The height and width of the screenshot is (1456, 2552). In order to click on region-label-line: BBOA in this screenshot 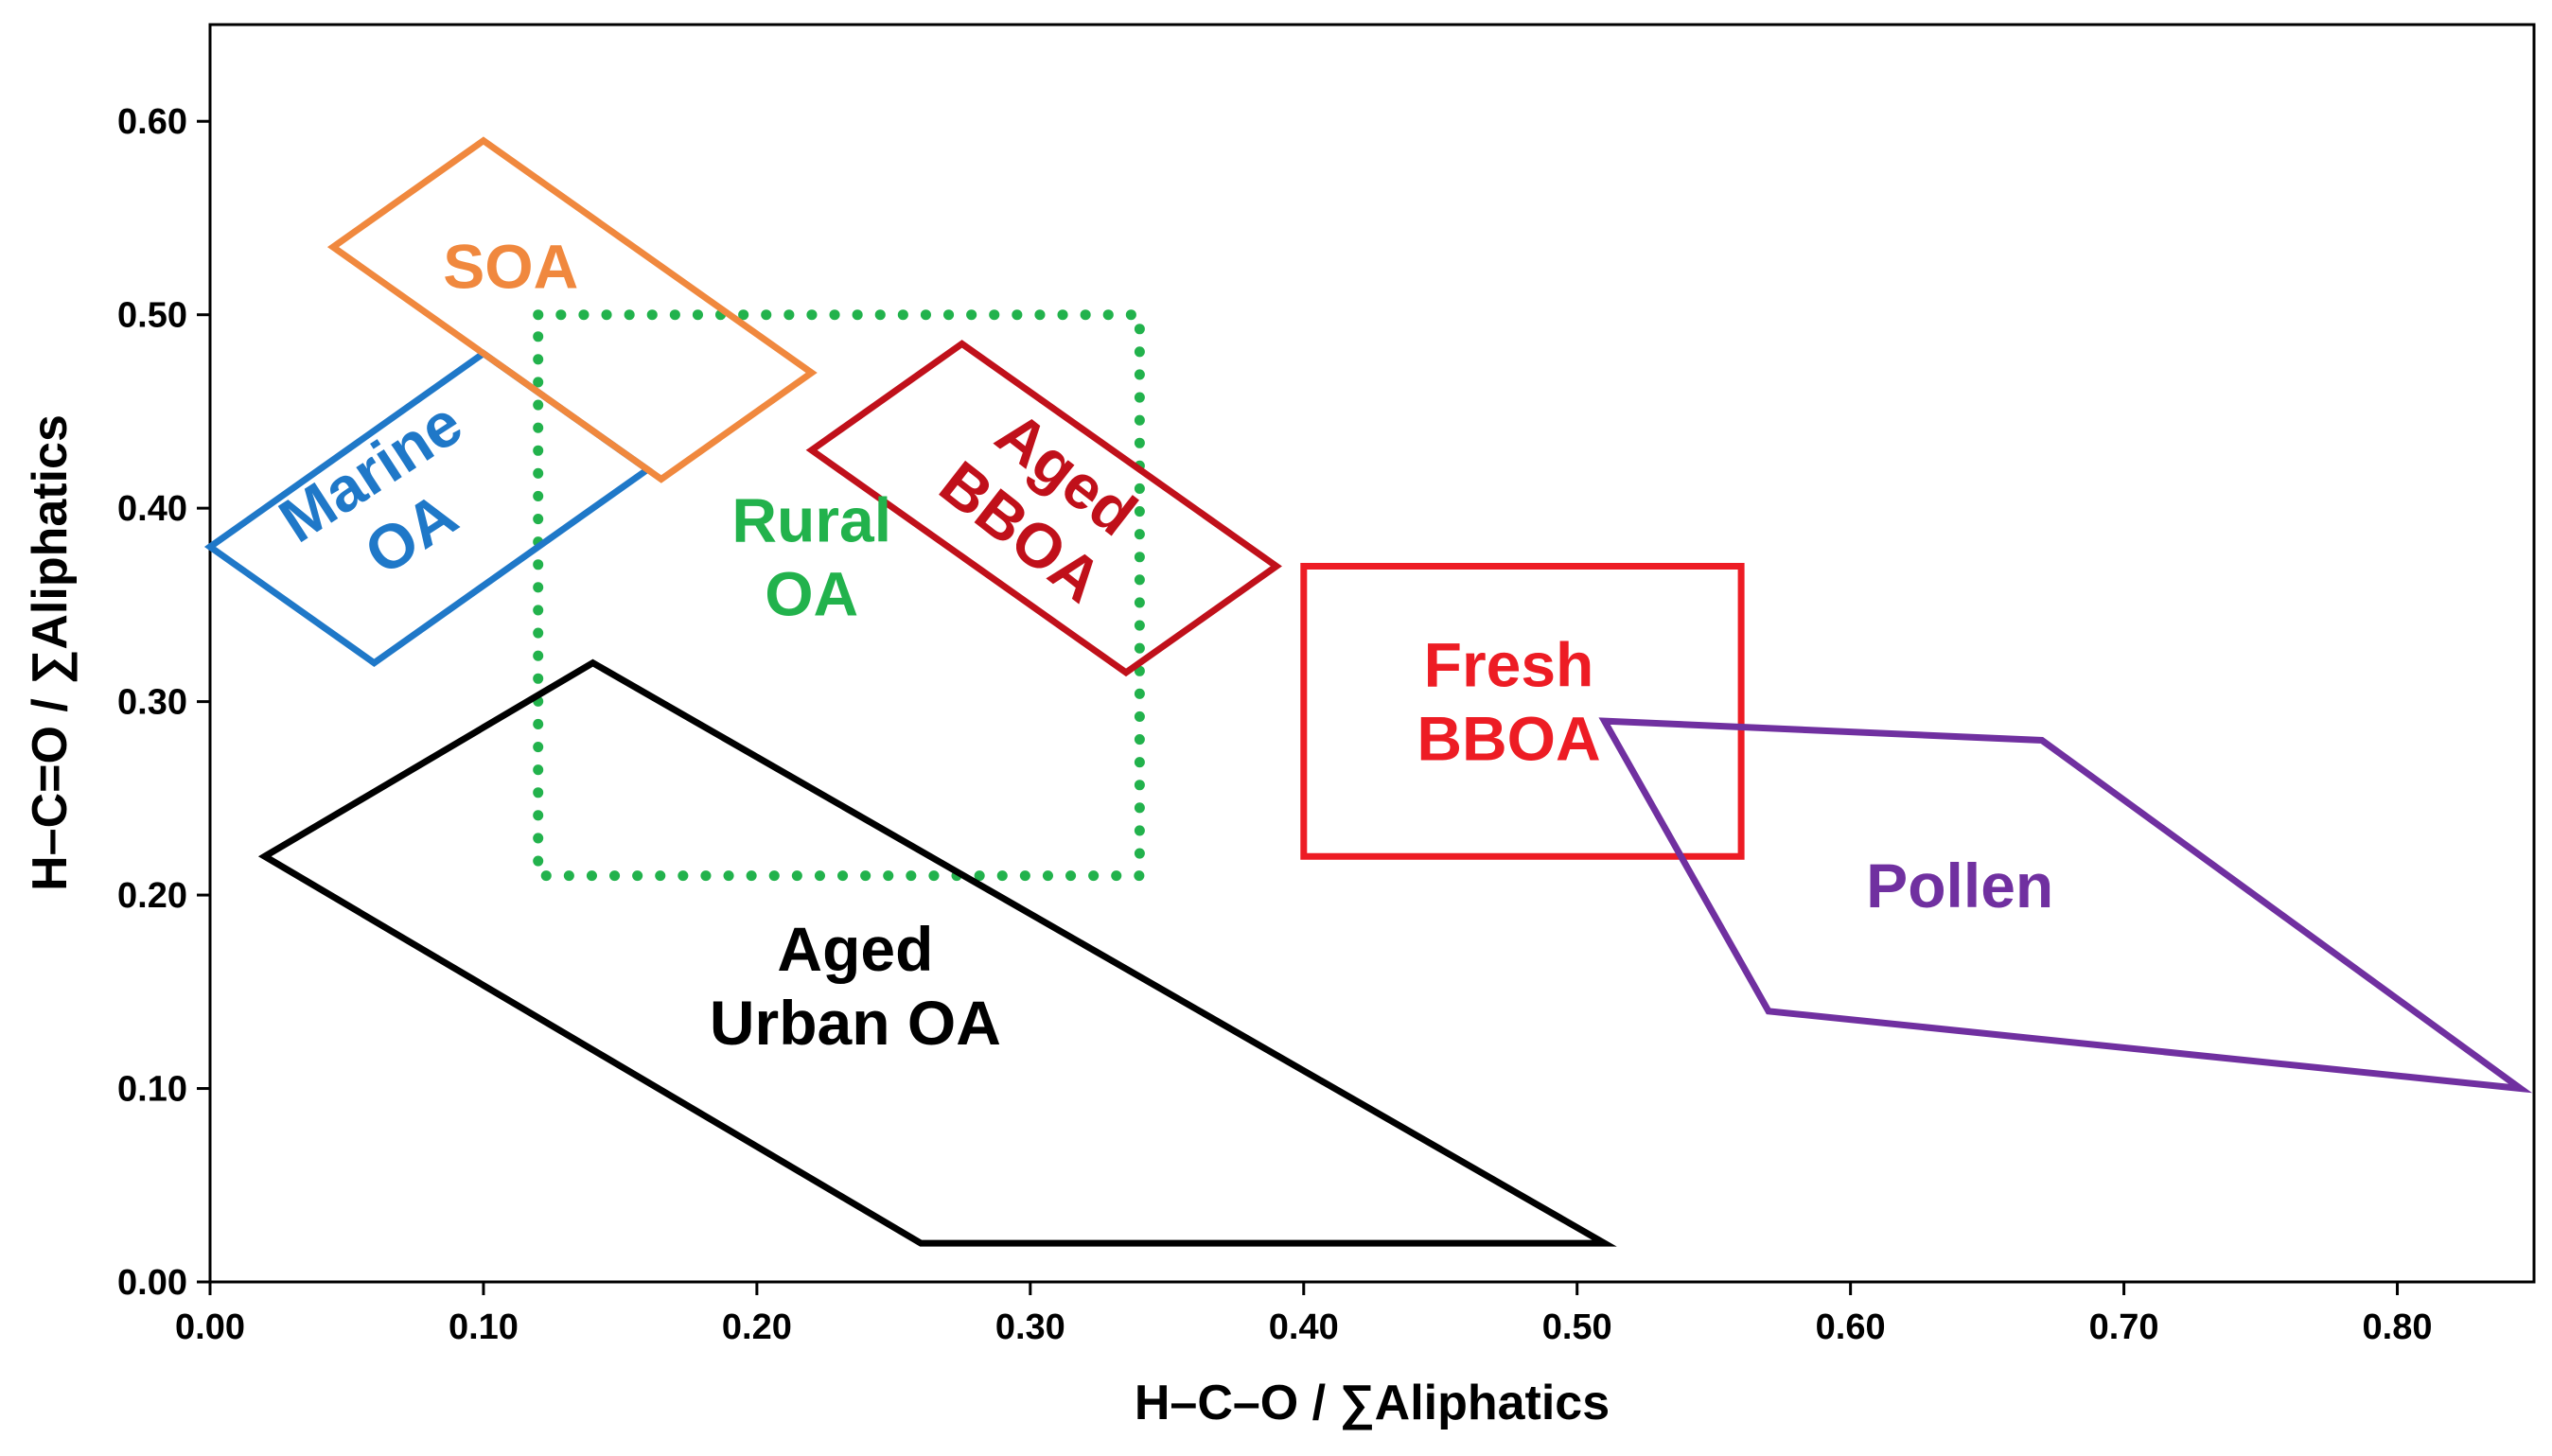, I will do `click(1508, 739)`.